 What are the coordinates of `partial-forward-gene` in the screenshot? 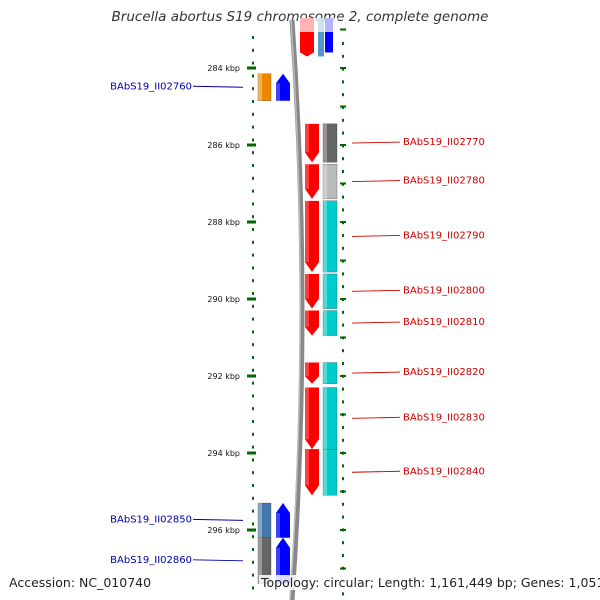 It's located at (329, 35).